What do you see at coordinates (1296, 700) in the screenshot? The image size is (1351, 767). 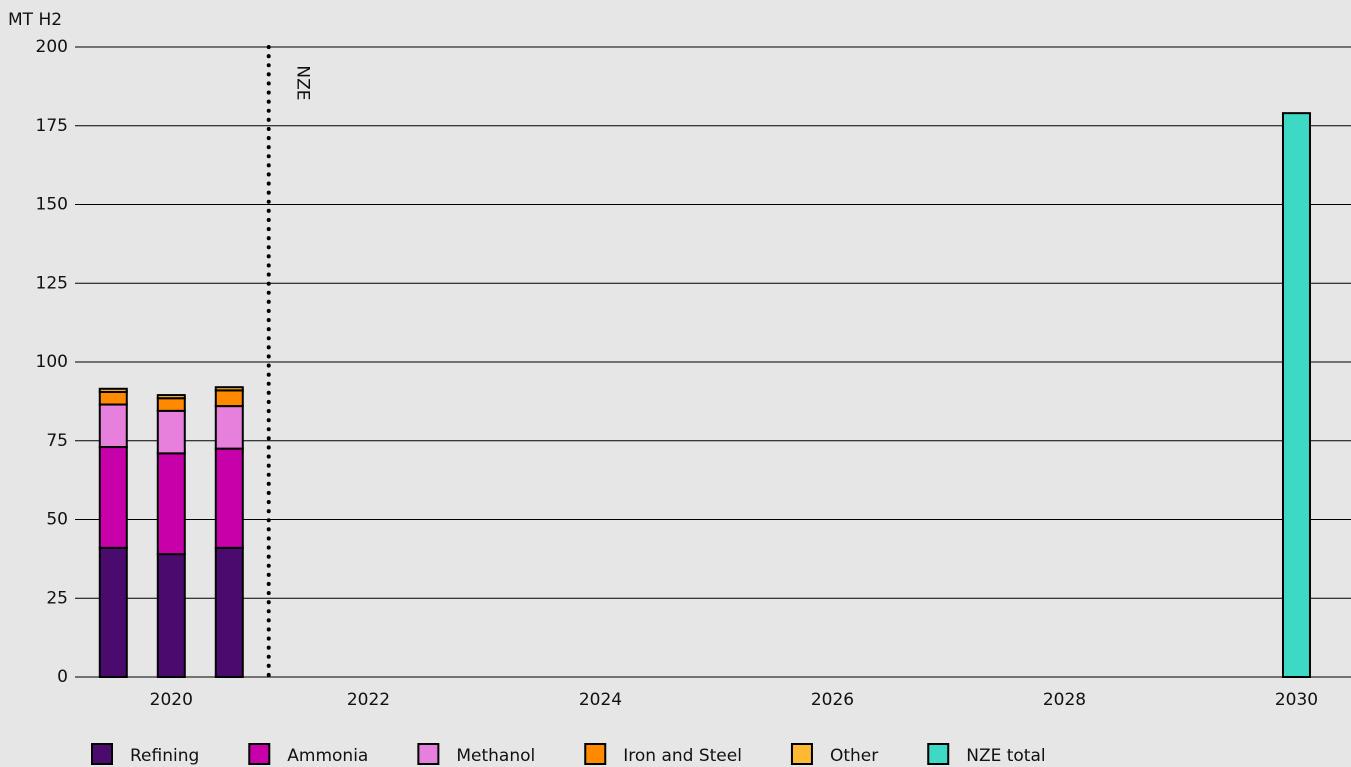 I see `x-tick-label: 2030` at bounding box center [1296, 700].